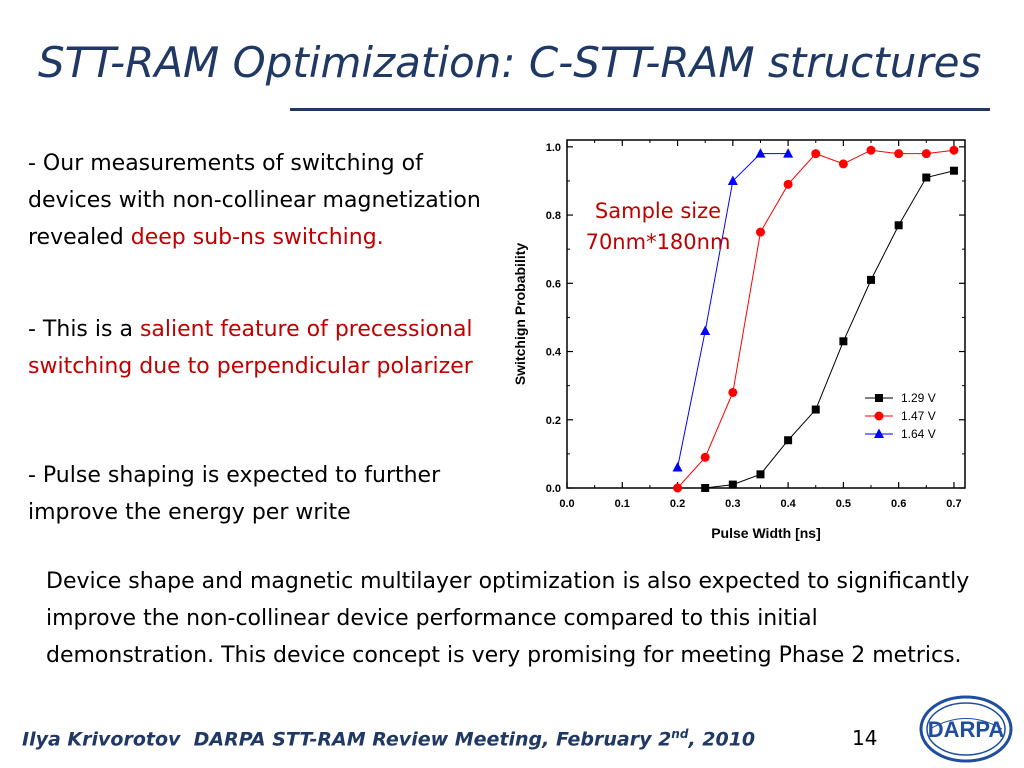  What do you see at coordinates (622, 504) in the screenshot?
I see `x-tick-label: 0.1` at bounding box center [622, 504].